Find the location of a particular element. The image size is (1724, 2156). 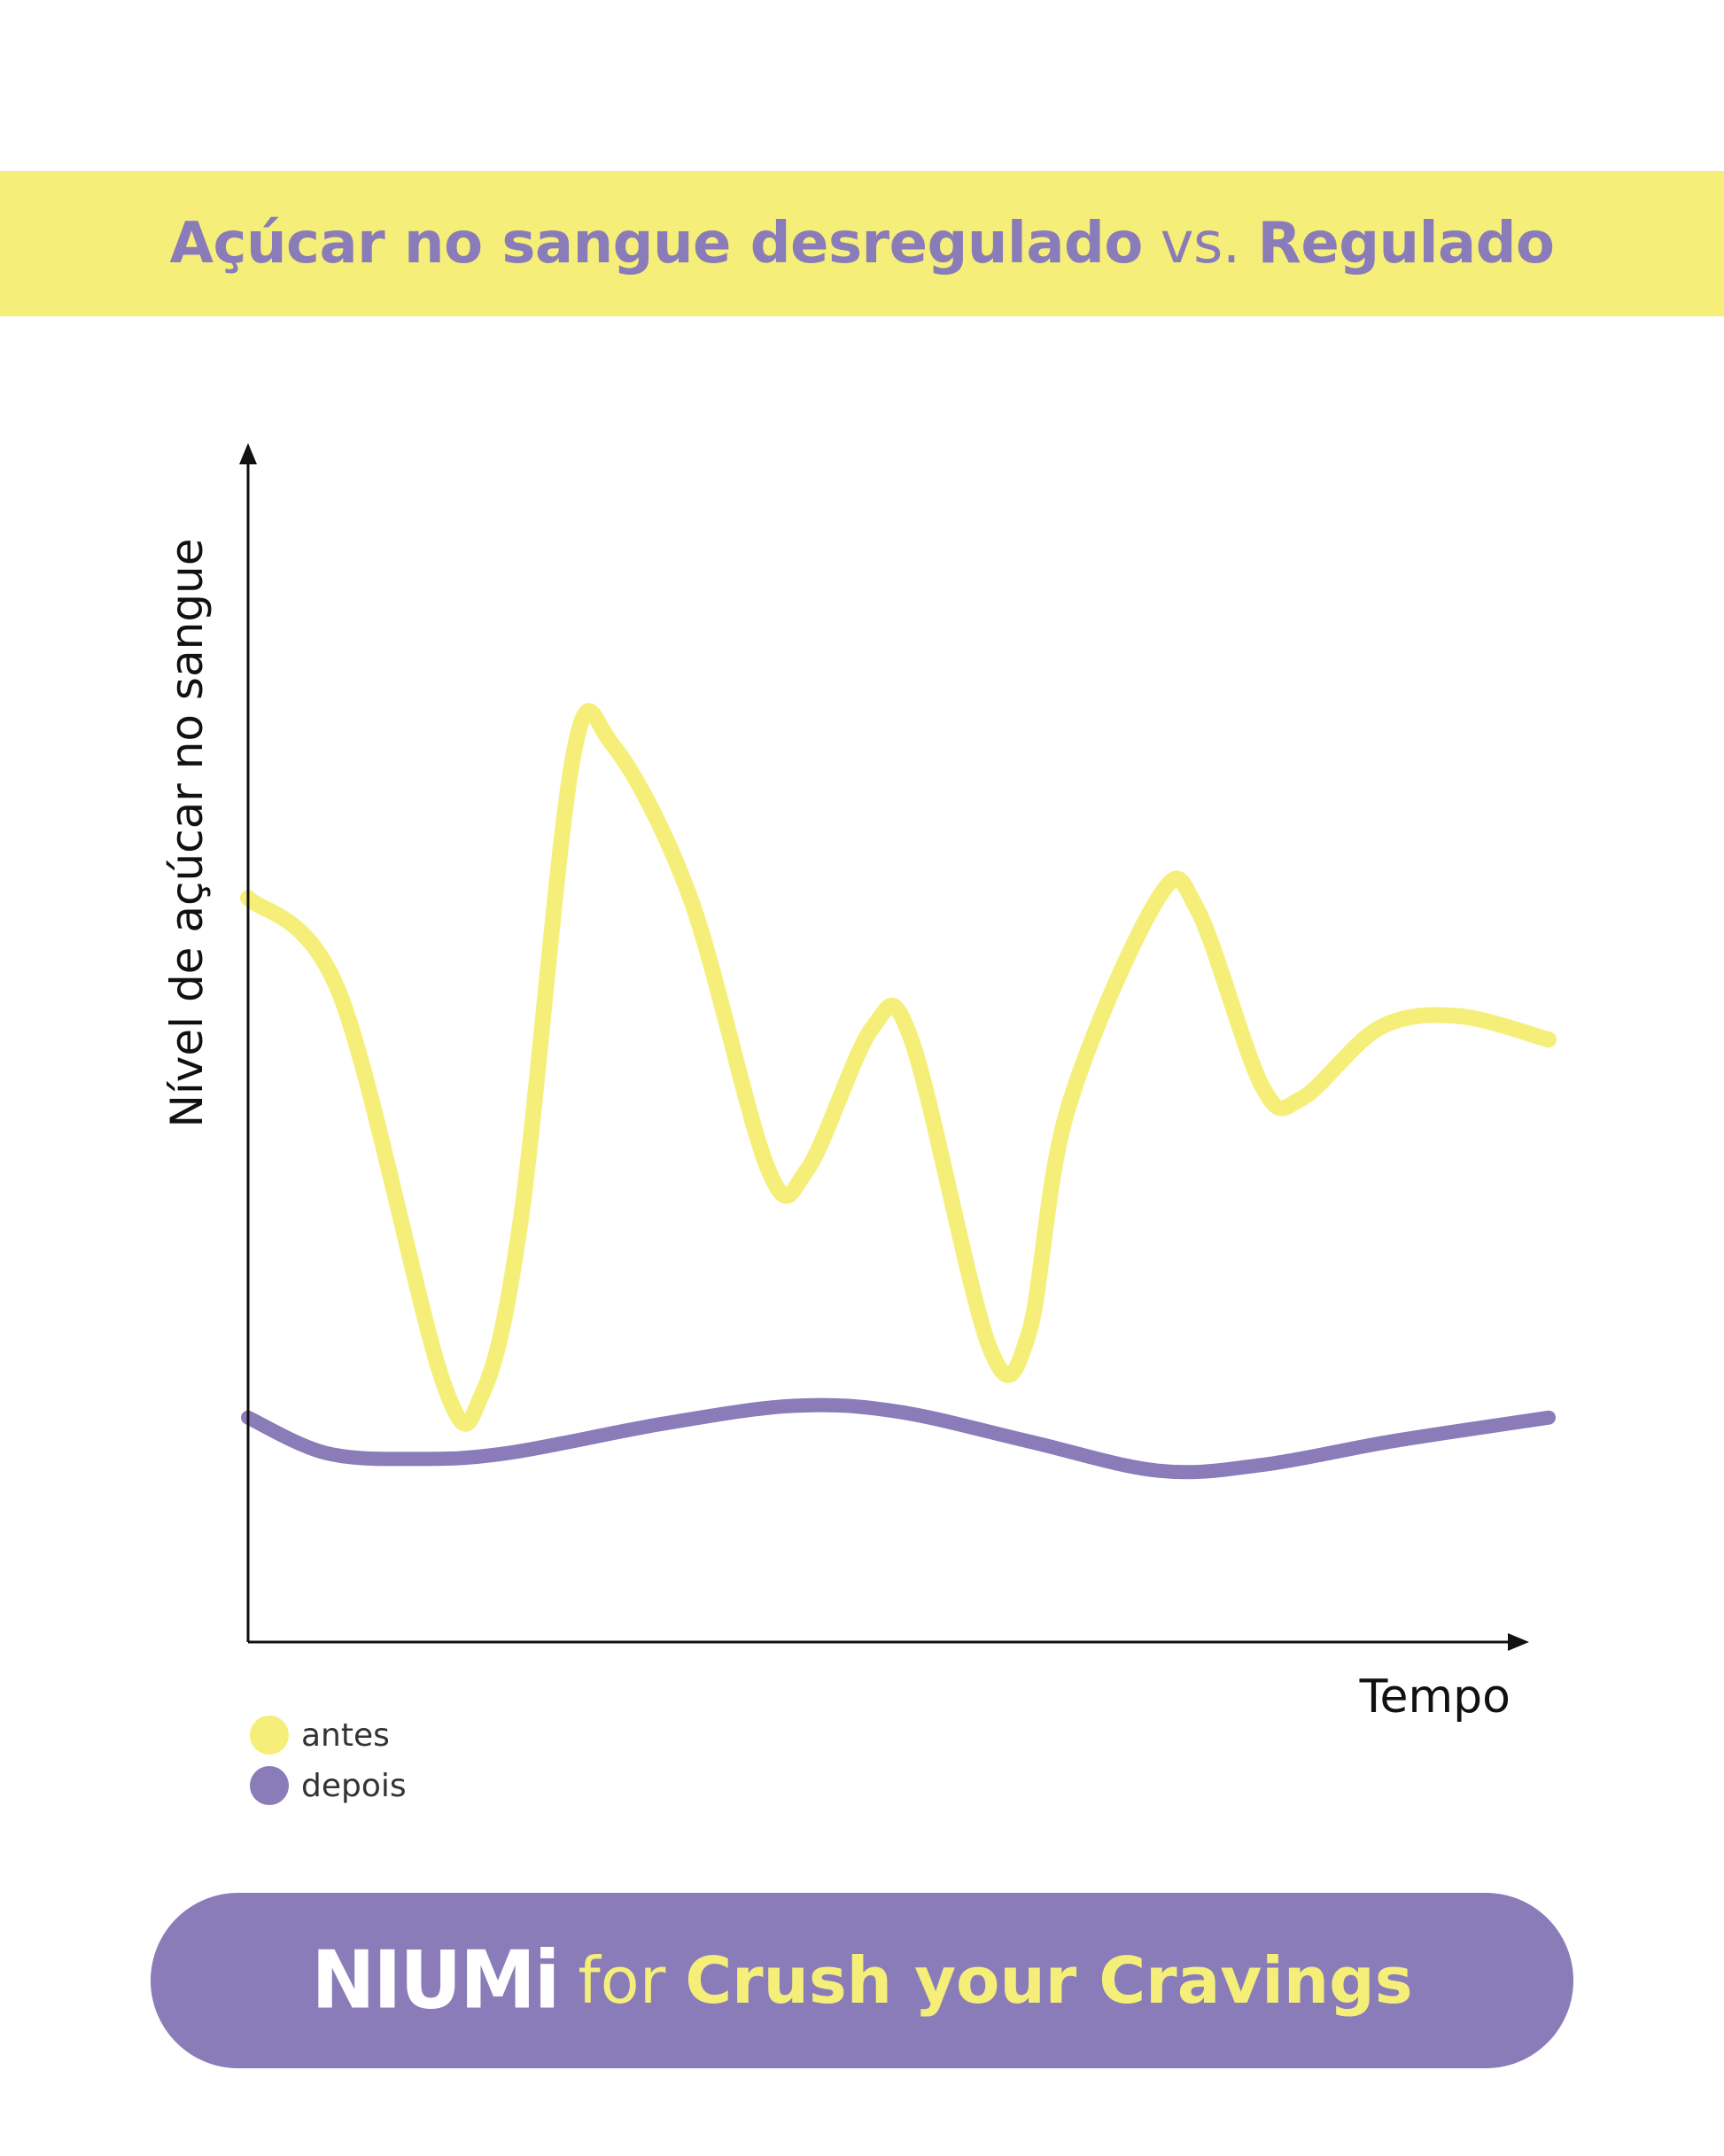

footer-banner: NIUMi for Crush your Cravings is located at coordinates (862, 1980).